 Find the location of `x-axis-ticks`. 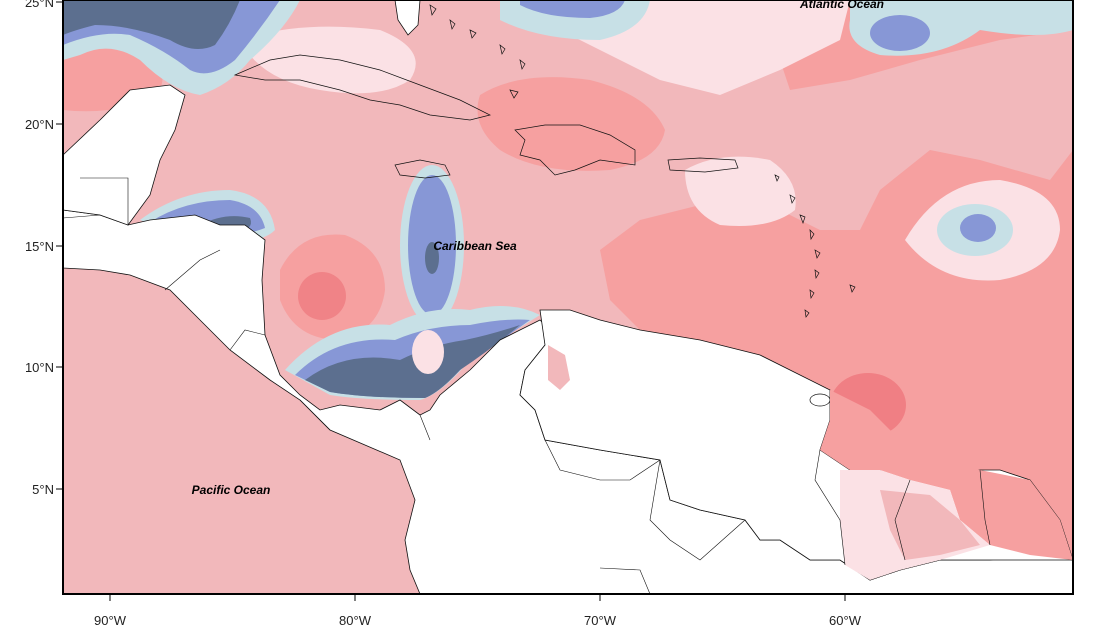

x-axis-ticks is located at coordinates (477, 597).